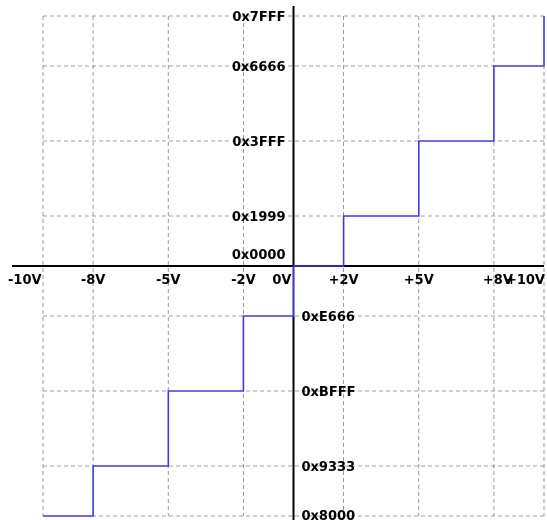 Image resolution: width=547 pixels, height=520 pixels. I want to click on x-tick-label: 0V, so click(281, 280).